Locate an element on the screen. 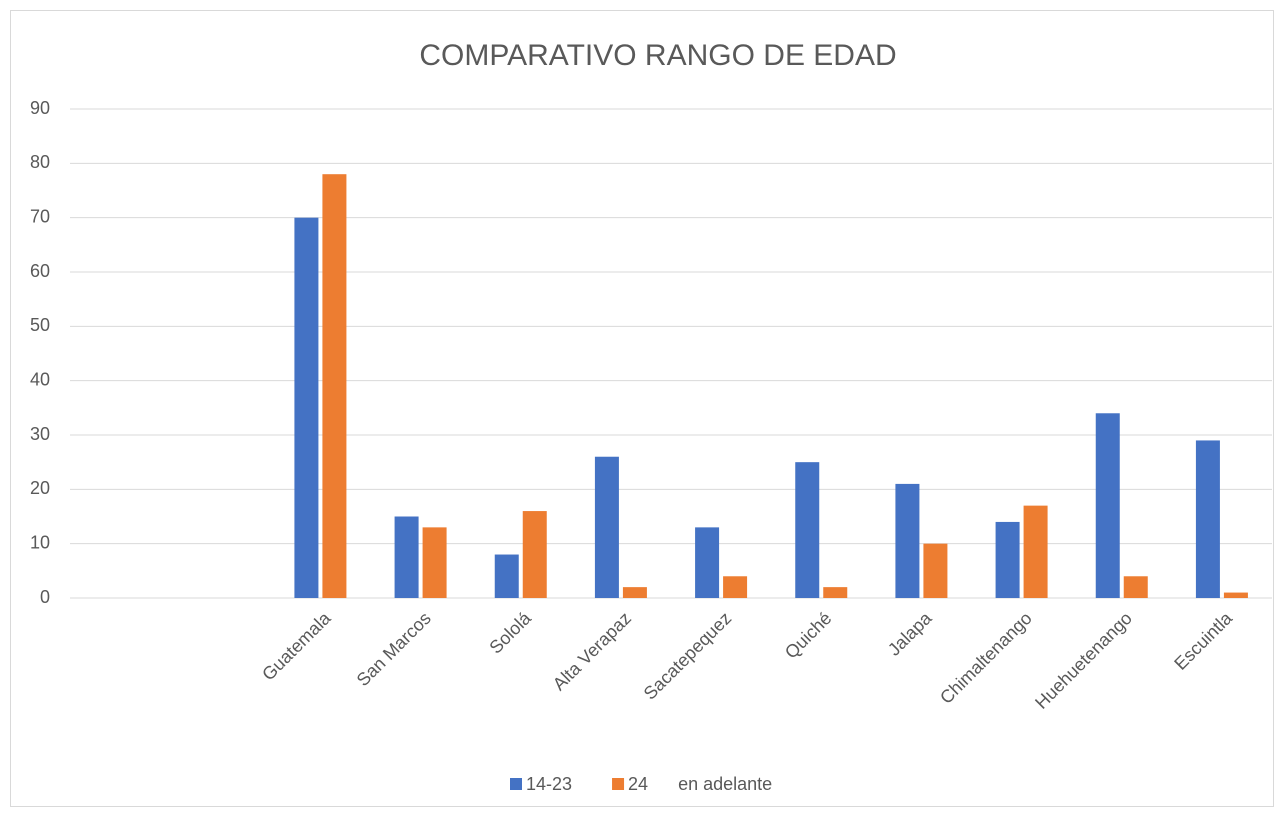 Image resolution: width=1284 pixels, height=817 pixels. y-tick-label: 40 is located at coordinates (40, 379).